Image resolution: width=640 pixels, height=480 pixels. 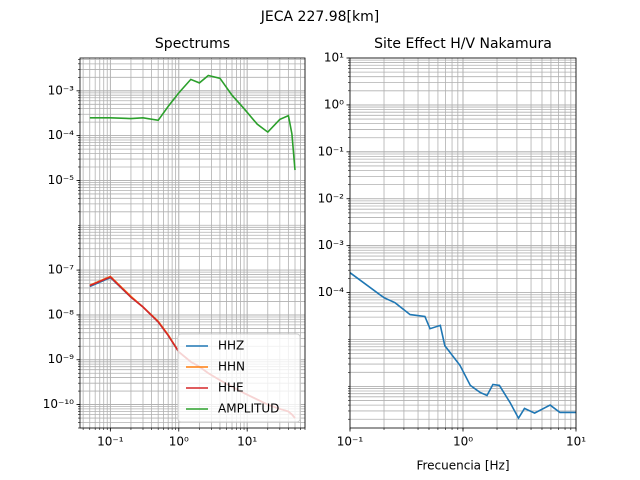 What do you see at coordinates (61, 314) in the screenshot?
I see `y-tick-label: 10⁻⁸` at bounding box center [61, 314].